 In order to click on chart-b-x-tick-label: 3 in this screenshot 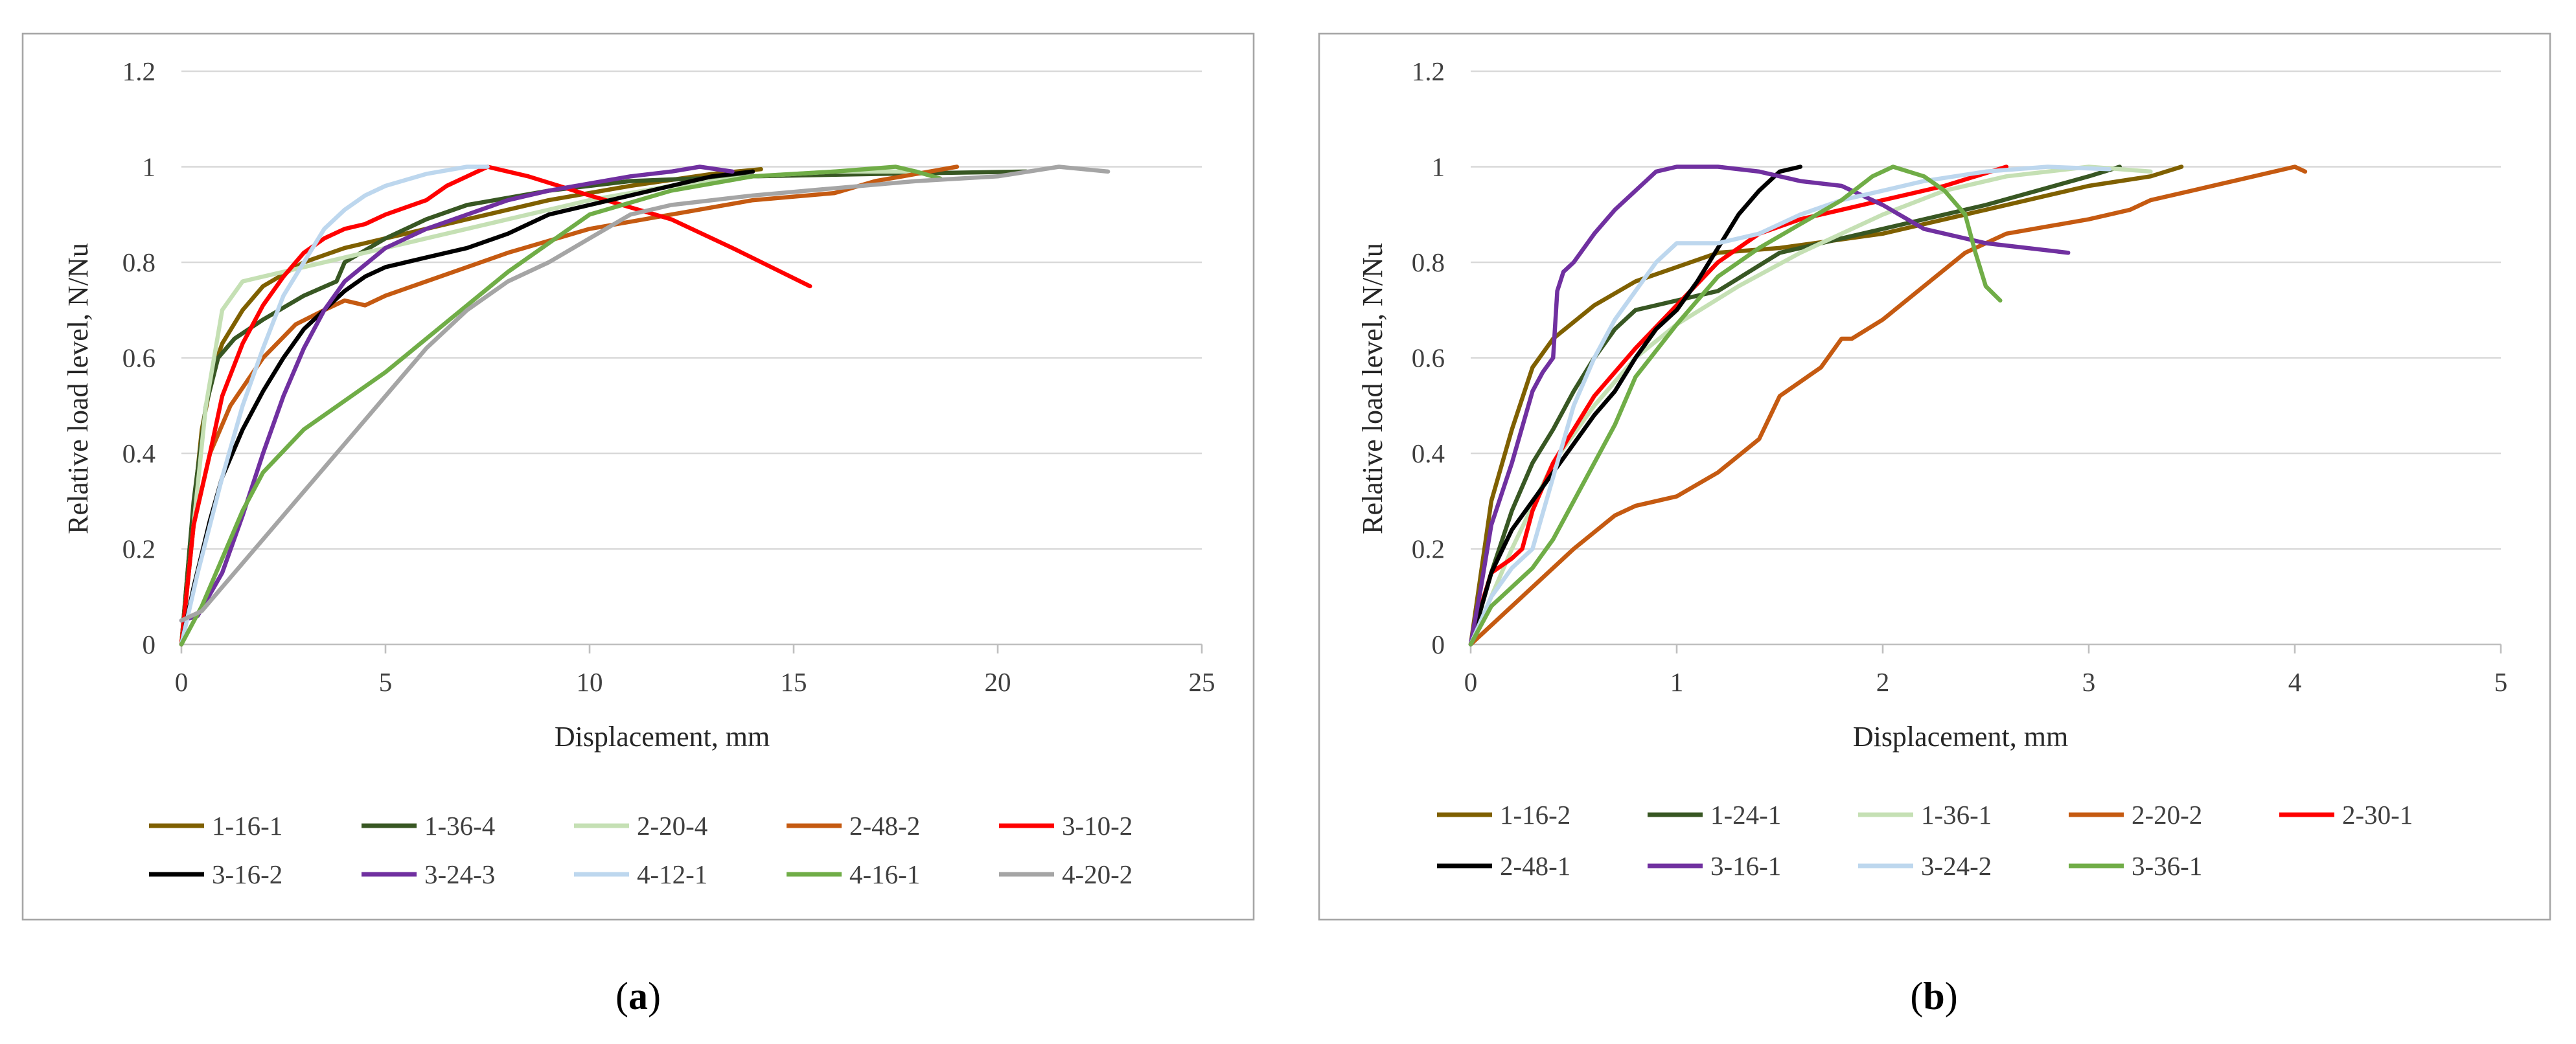, I will do `click(2089, 682)`.